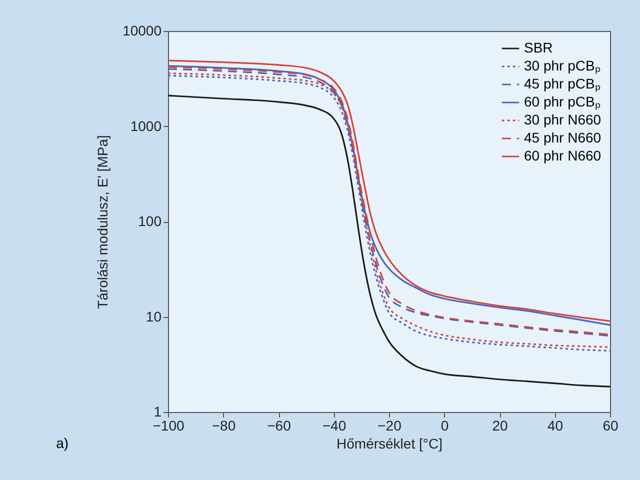 This screenshot has width=640, height=480. Describe the element at coordinates (168, 426) in the screenshot. I see `x-tick-label: −100` at that location.